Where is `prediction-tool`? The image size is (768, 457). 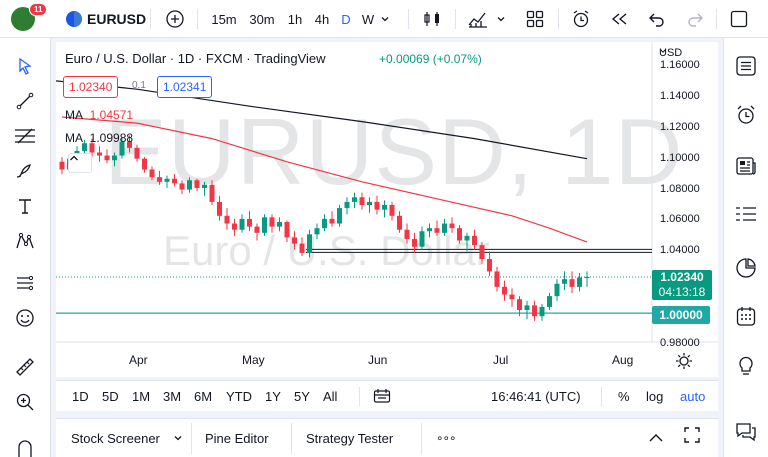 prediction-tool is located at coordinates (25, 283).